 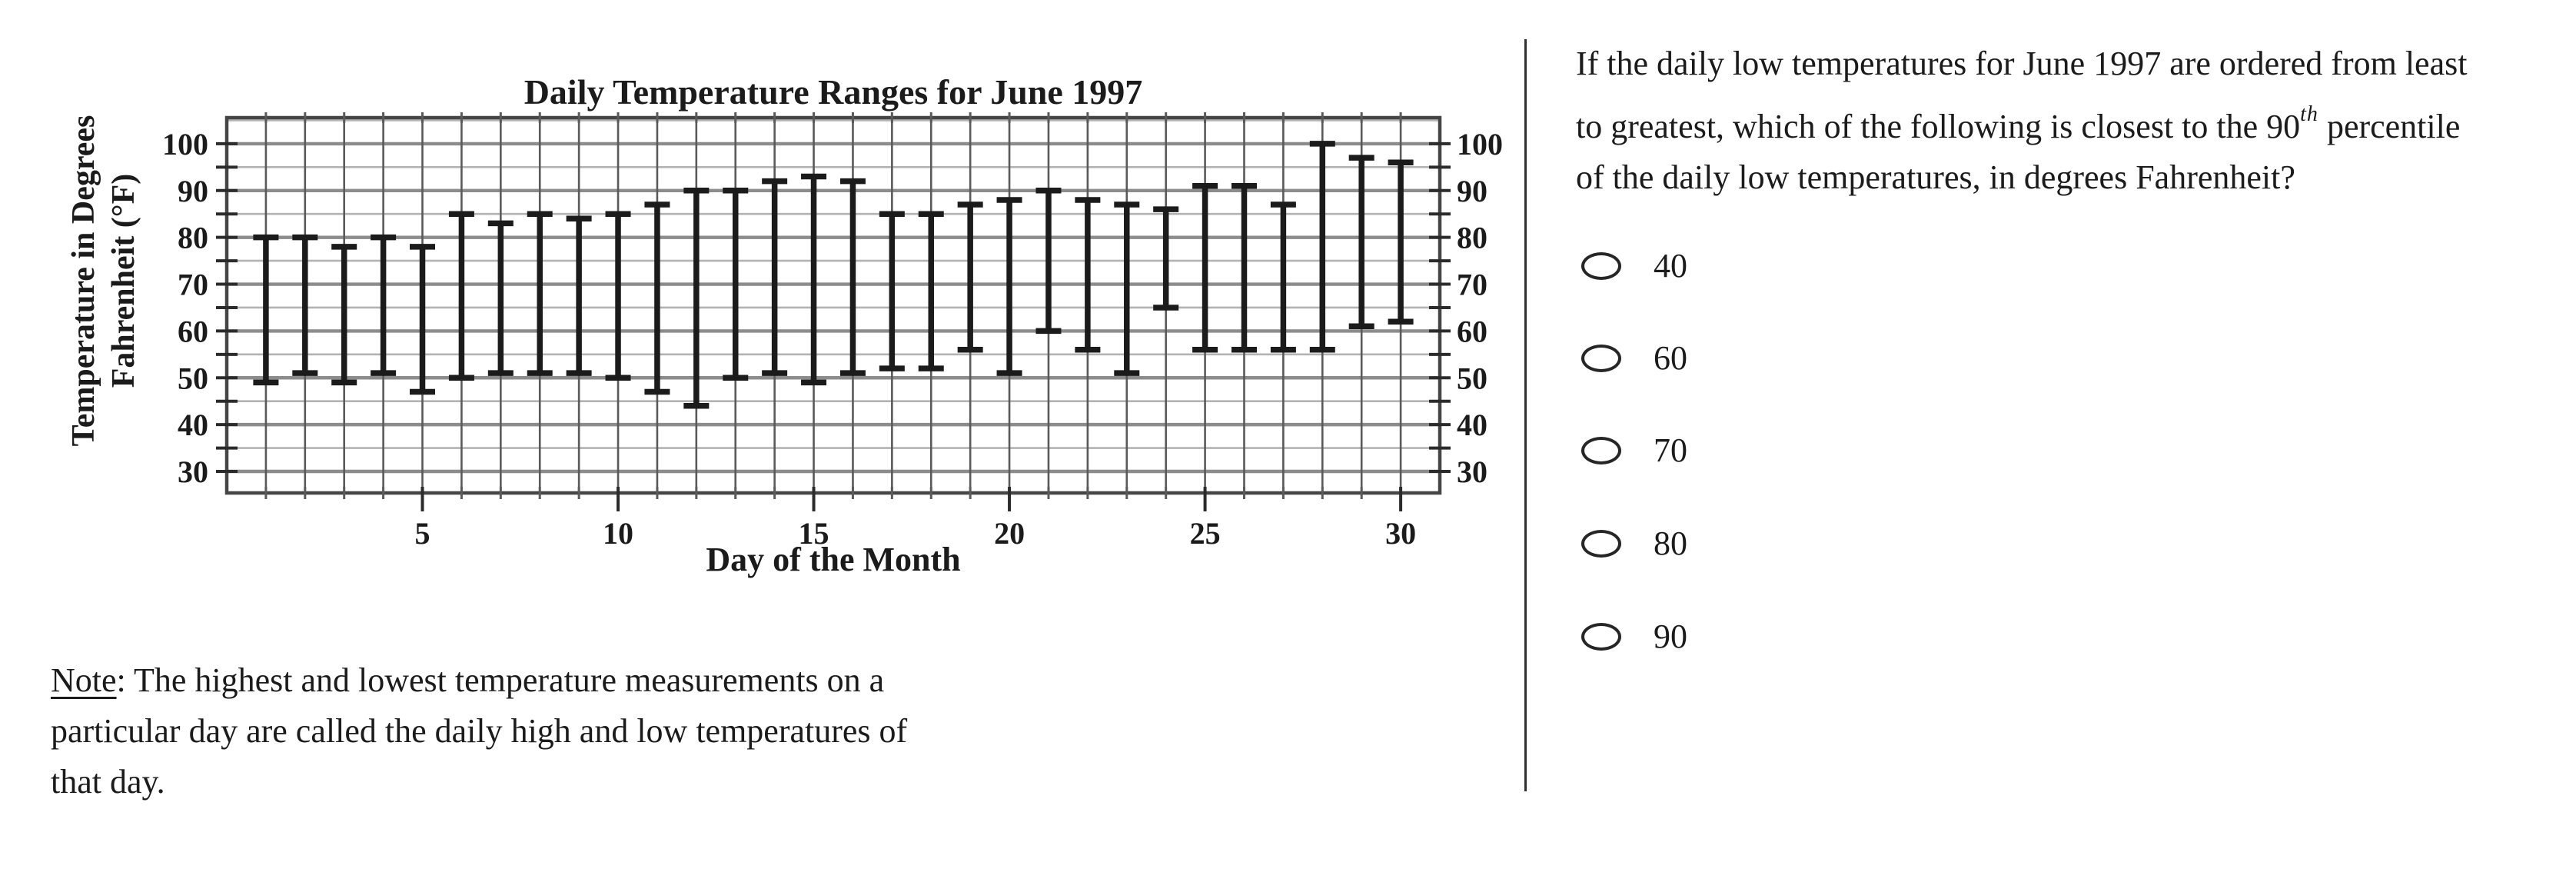 What do you see at coordinates (83, 281) in the screenshot?
I see `svg-text: Temperature in Degrees` at bounding box center [83, 281].